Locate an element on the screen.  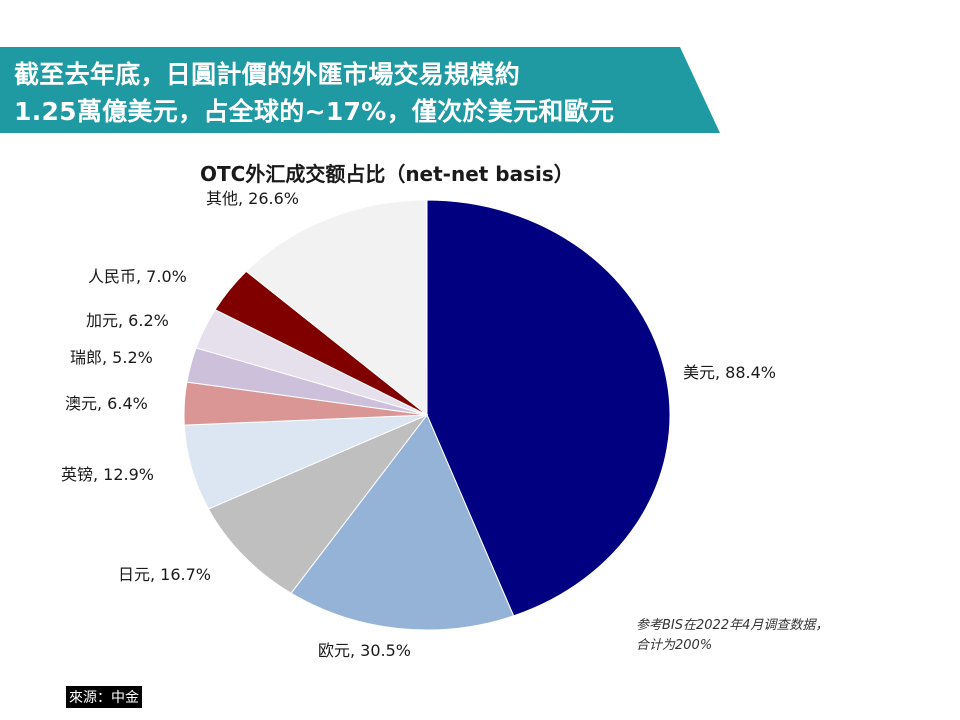
slice-label: 人民币, 7.0% is located at coordinates (137, 276).